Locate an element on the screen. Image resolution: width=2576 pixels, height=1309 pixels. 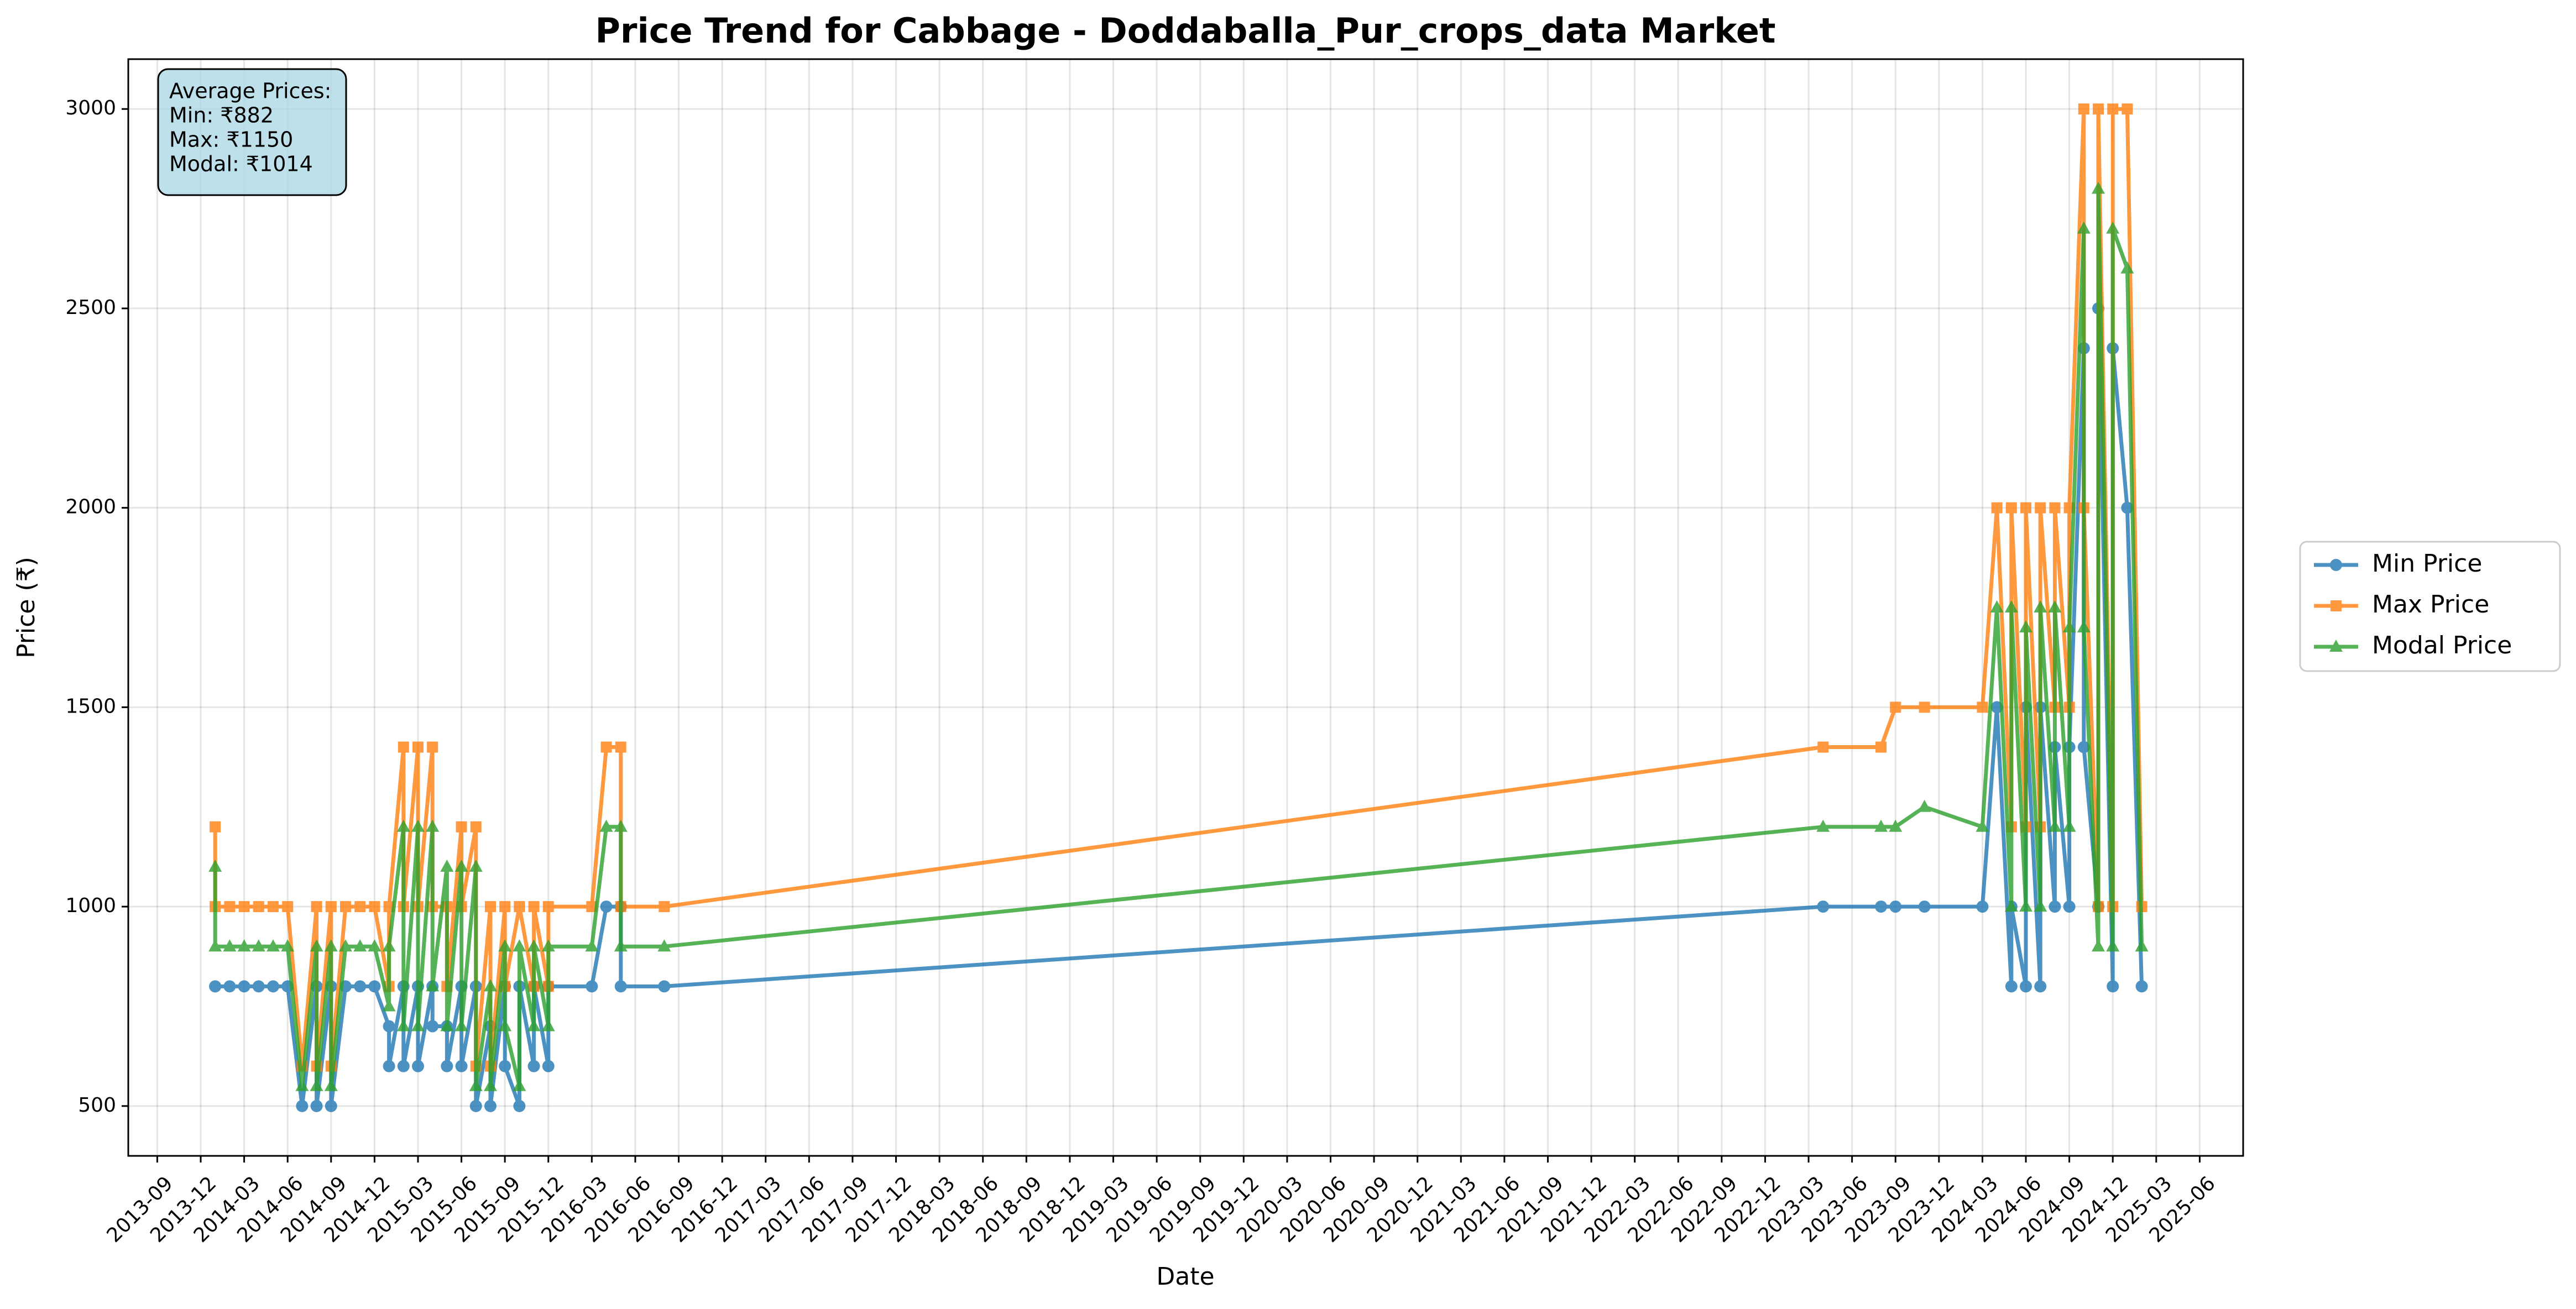
y-tick-label: 2000 is located at coordinates (90, 508).